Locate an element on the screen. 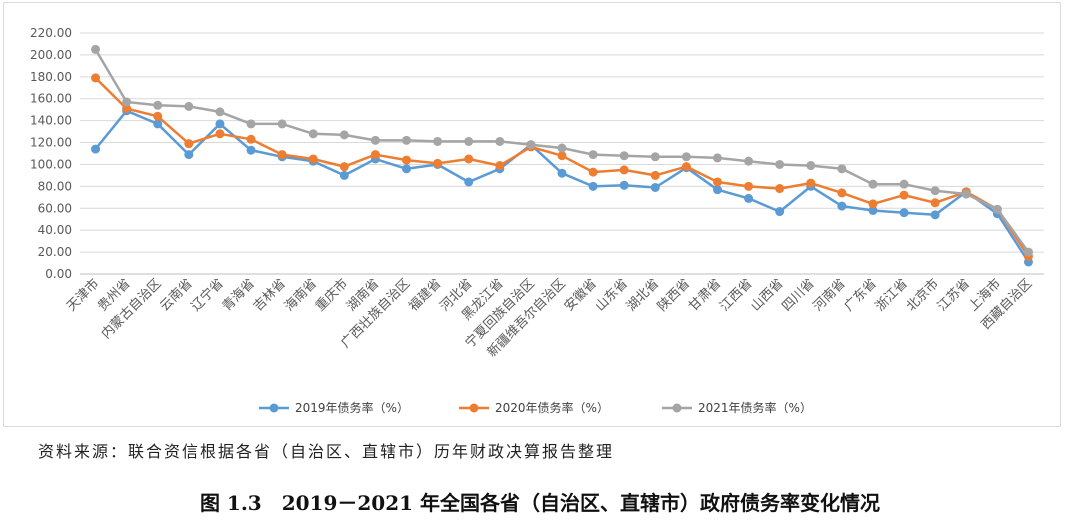  y-tick-label: 40.00 is located at coordinates (55, 230).